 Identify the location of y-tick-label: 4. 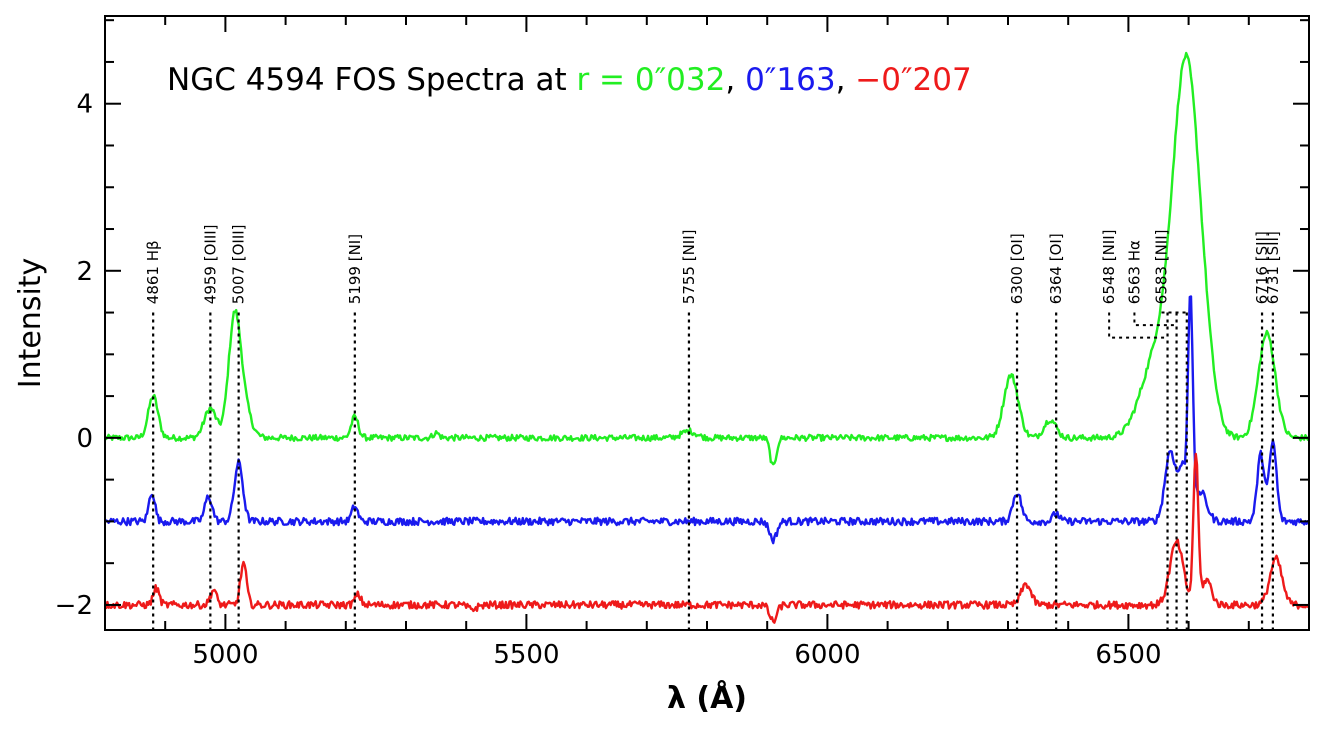
(84, 105).